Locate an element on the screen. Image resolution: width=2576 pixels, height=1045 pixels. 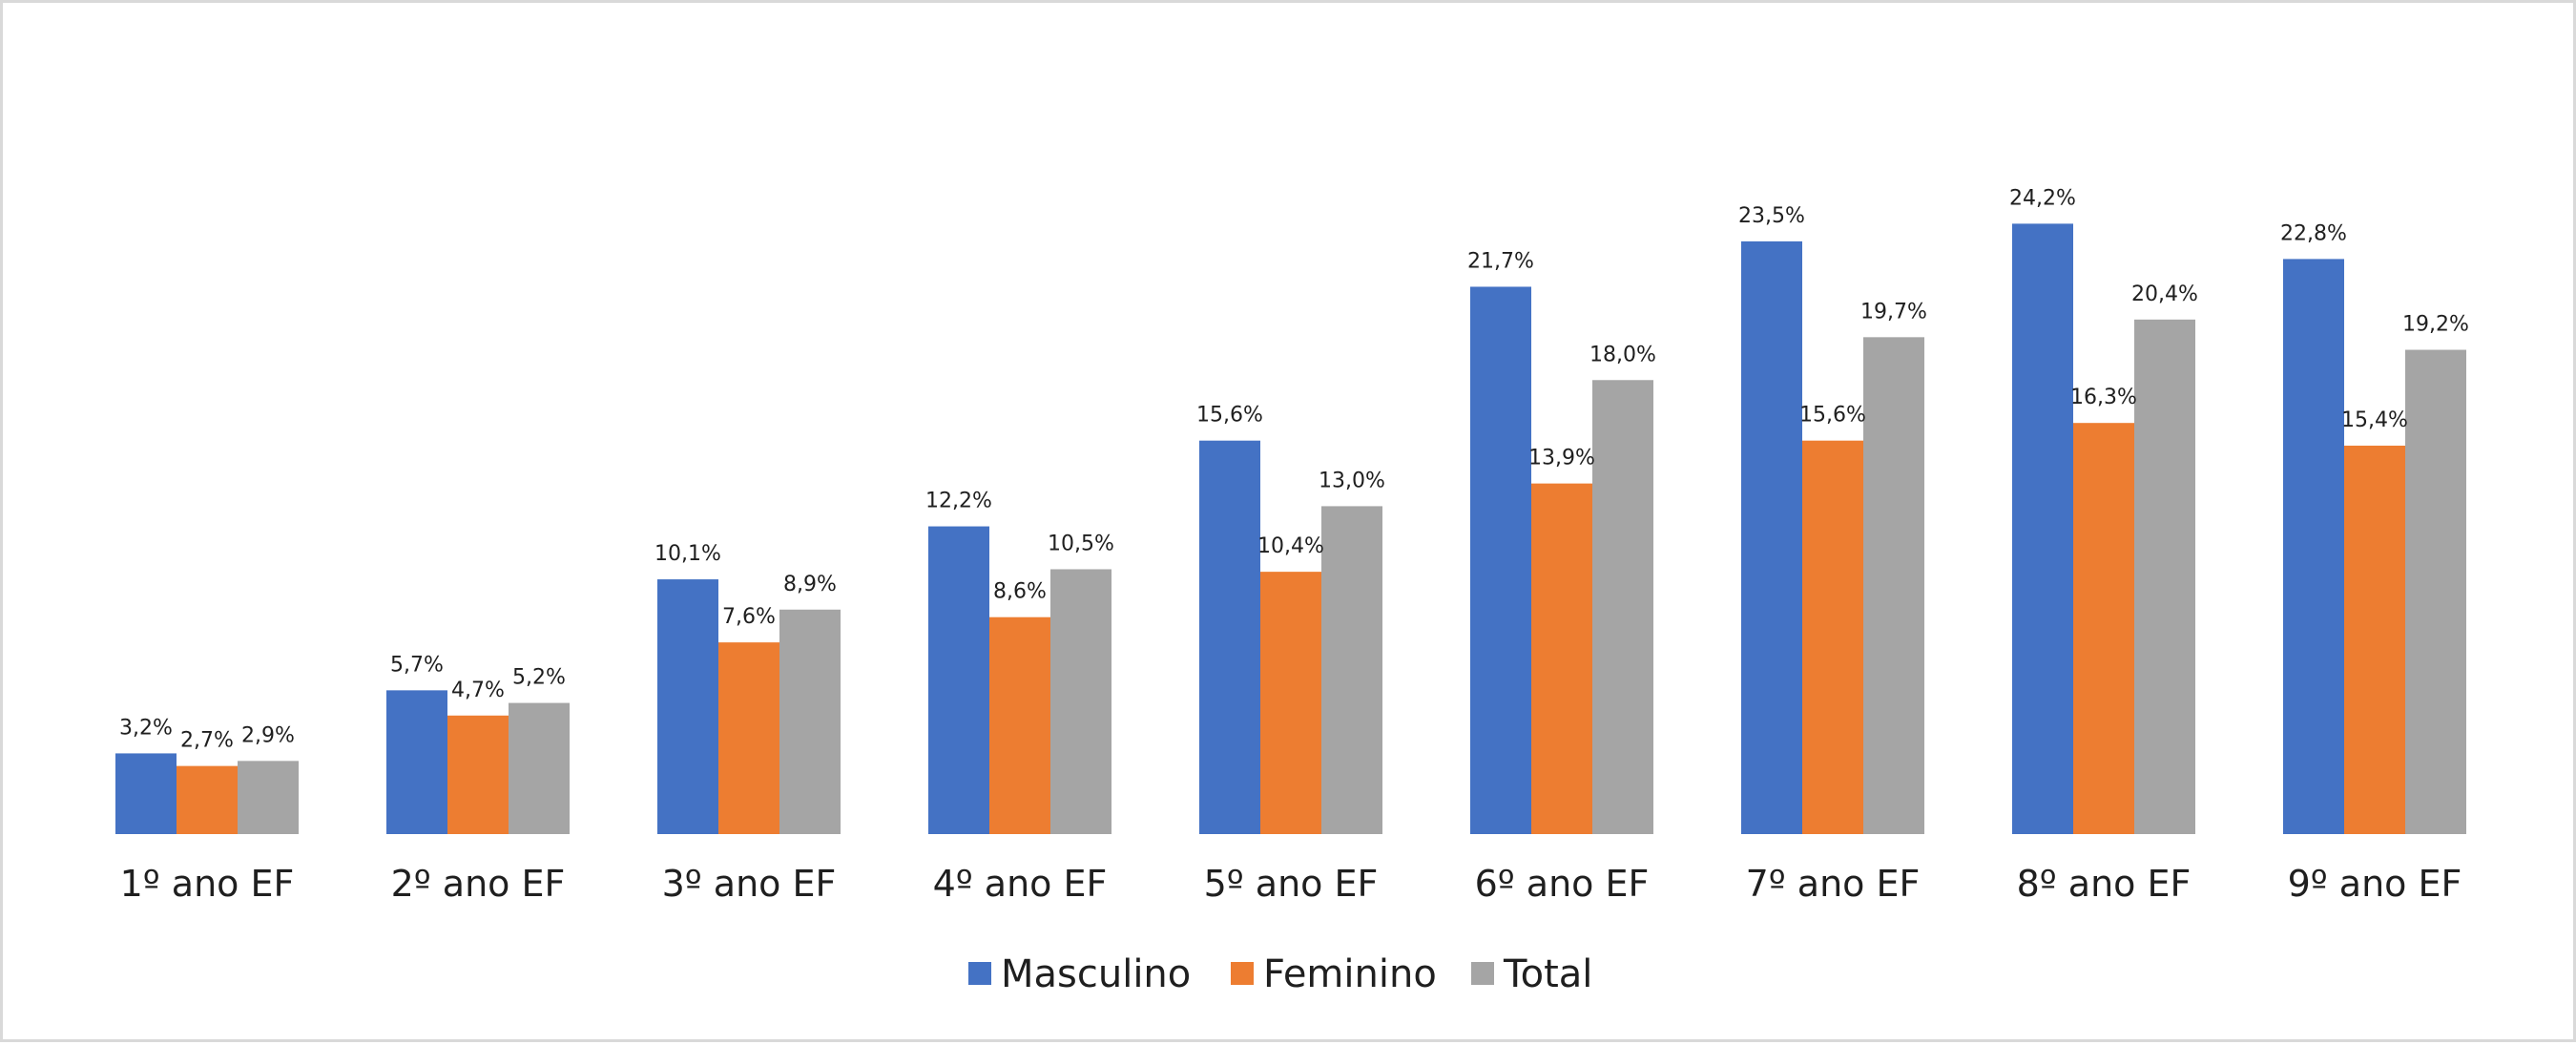
data-label-masculino-5: 15,6% is located at coordinates (1229, 416).